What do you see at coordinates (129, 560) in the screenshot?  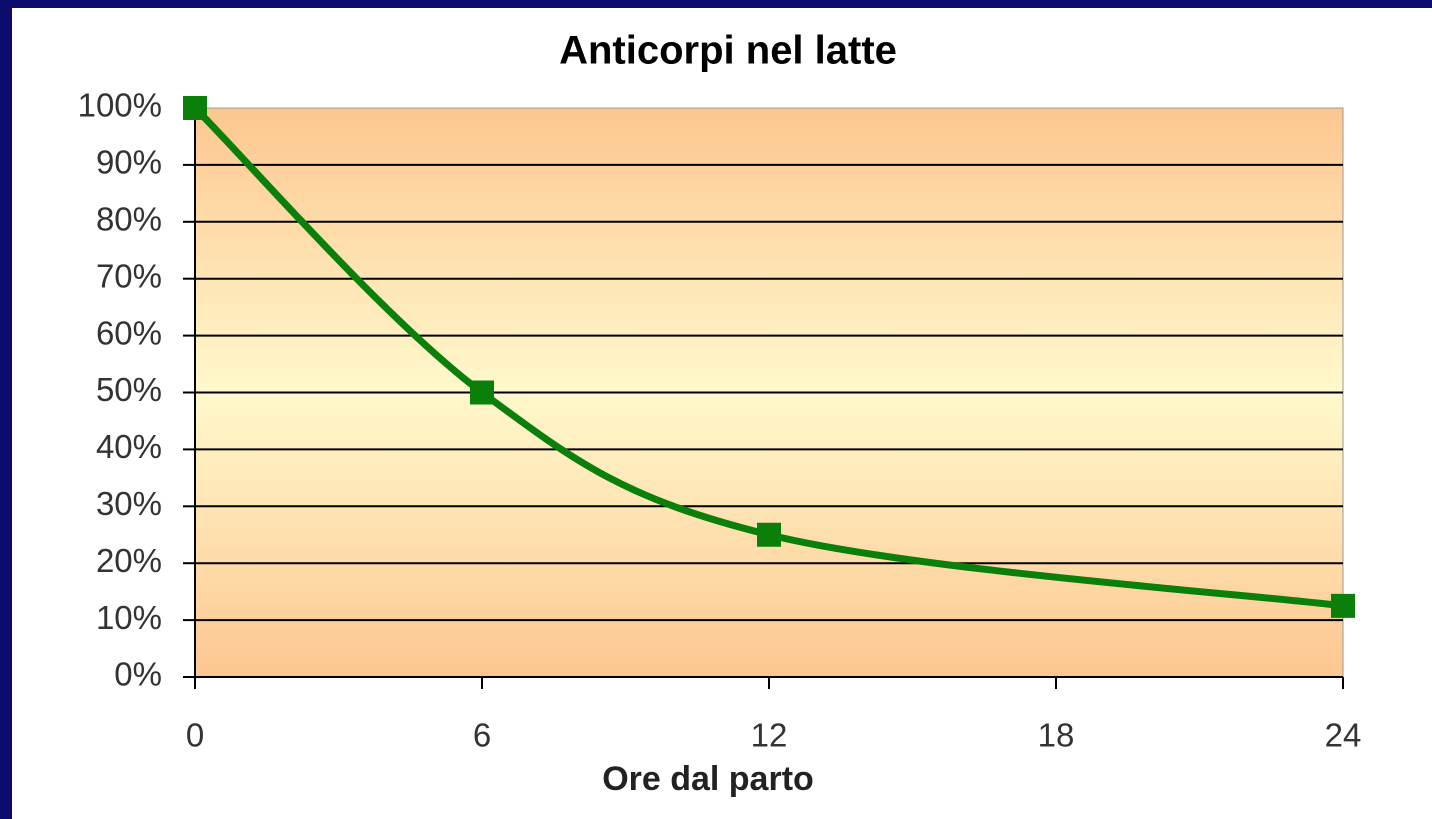 I see `y-tick-label: 20%` at bounding box center [129, 560].